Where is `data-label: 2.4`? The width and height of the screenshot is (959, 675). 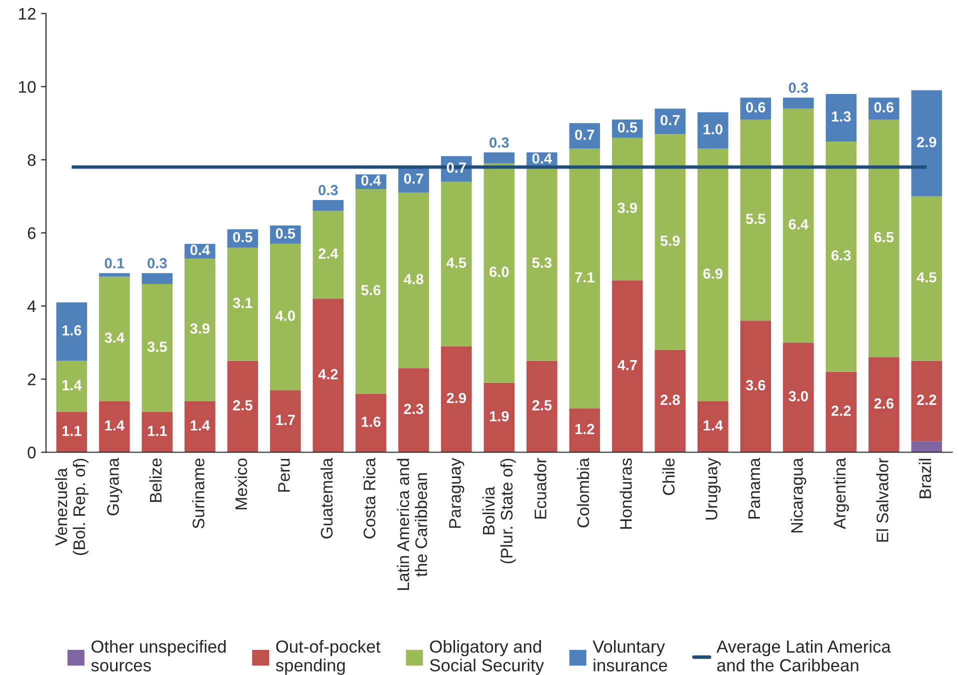
data-label: 2.4 is located at coordinates (328, 253).